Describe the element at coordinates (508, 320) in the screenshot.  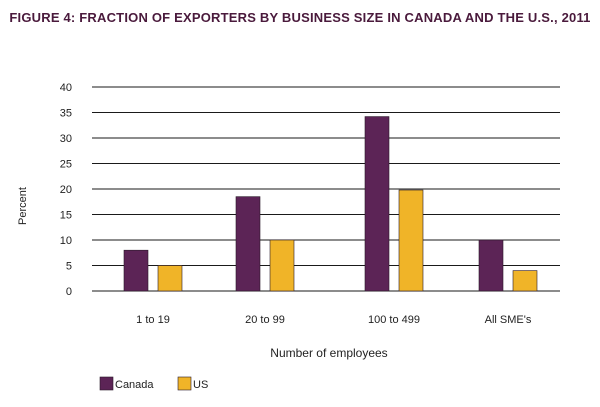
I see `x-tick-label: All SME's` at that location.